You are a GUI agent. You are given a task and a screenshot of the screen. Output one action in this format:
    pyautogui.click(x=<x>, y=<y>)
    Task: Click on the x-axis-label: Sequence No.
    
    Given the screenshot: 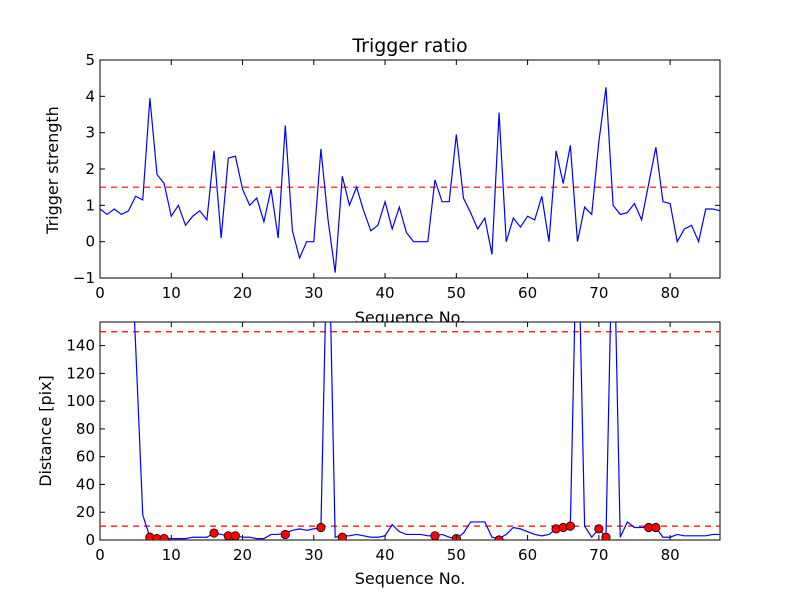 What is the action you would take?
    pyautogui.click(x=410, y=578)
    